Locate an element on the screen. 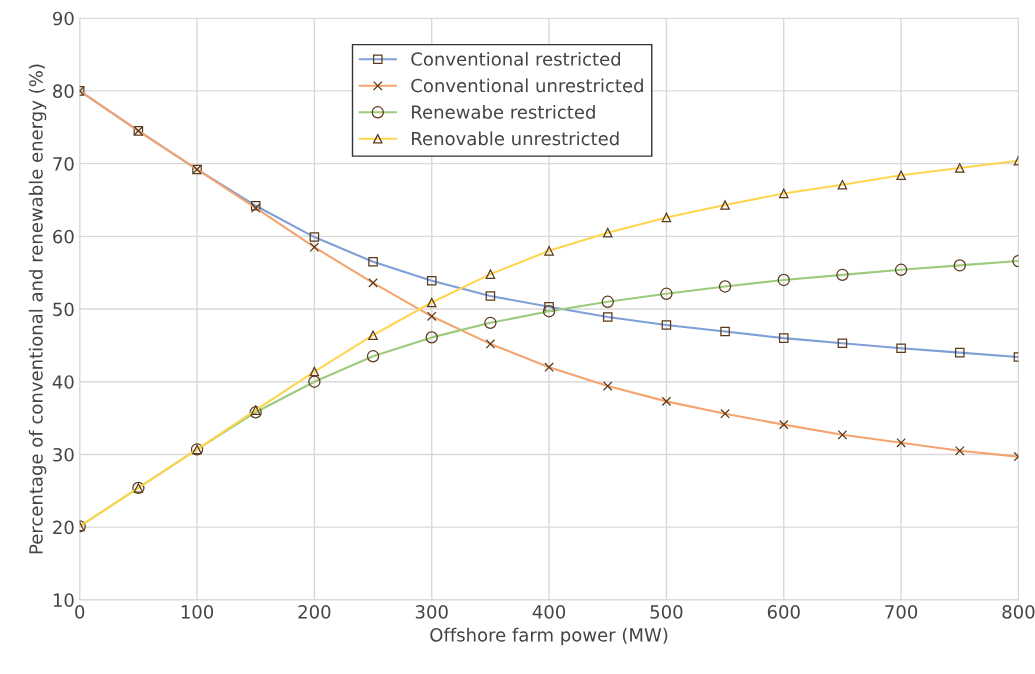  y-tick-label: 20 is located at coordinates (63, 527).